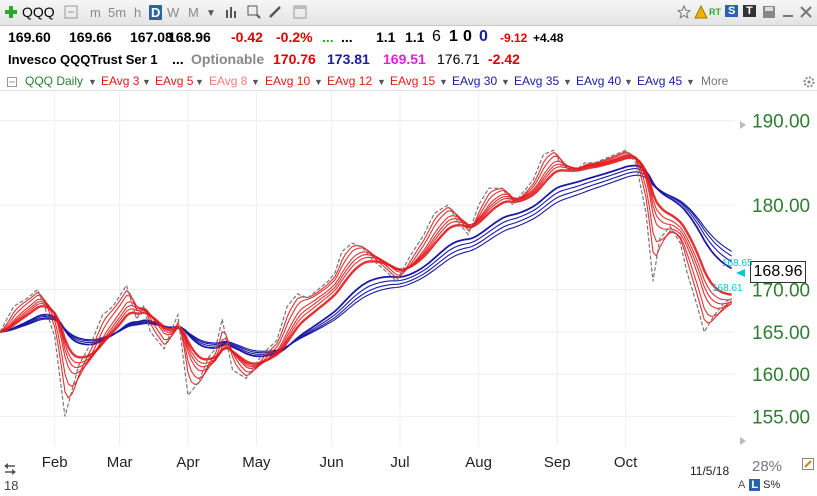  What do you see at coordinates (781, 333) in the screenshot?
I see `y-tick-label: 165.00` at bounding box center [781, 333].